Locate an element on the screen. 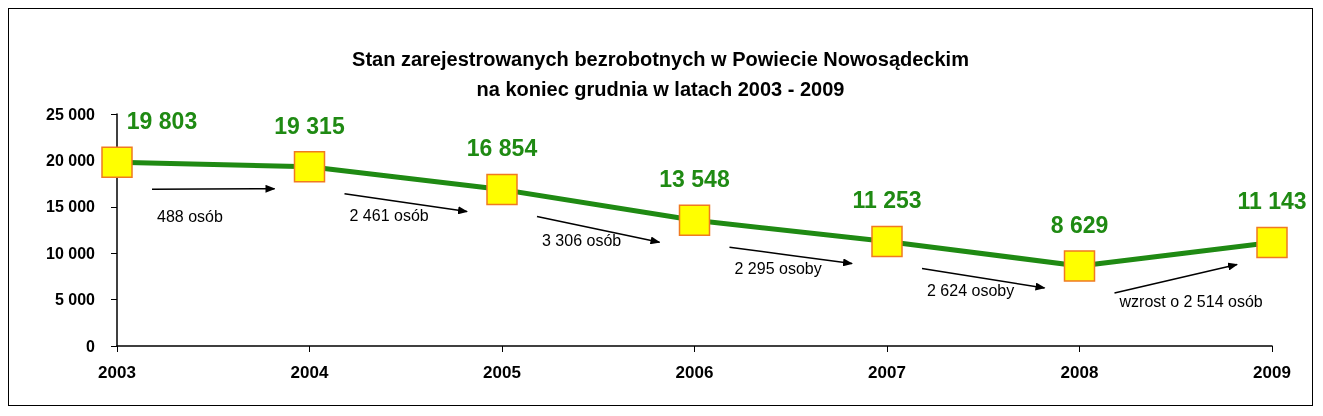  data-label: 11 143 is located at coordinates (1272, 201).